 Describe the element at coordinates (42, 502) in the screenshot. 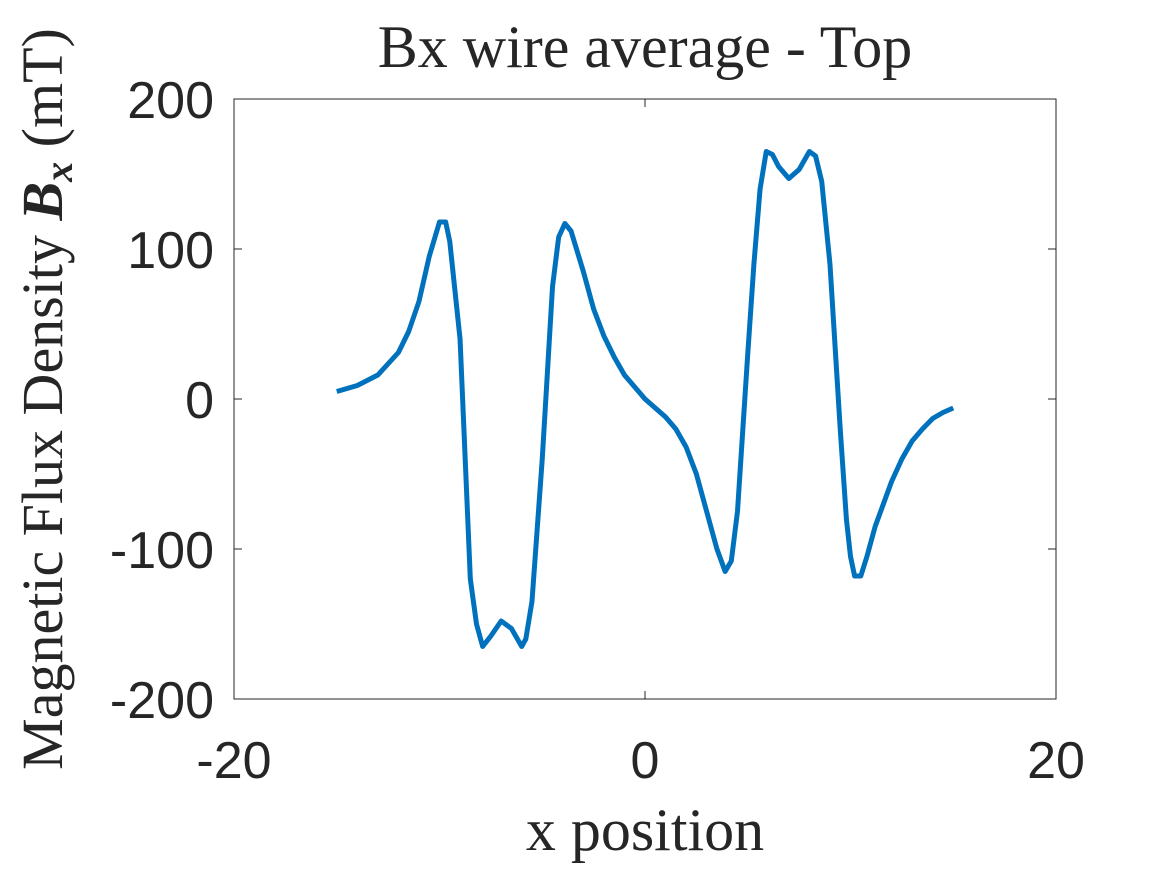

I see `y-label-text: Magnetic Flux Density` at that location.